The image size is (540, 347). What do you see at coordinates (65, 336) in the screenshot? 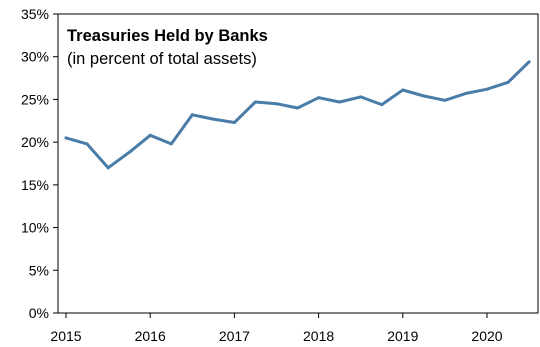
I see `x-tick-label: 2015` at bounding box center [65, 336].